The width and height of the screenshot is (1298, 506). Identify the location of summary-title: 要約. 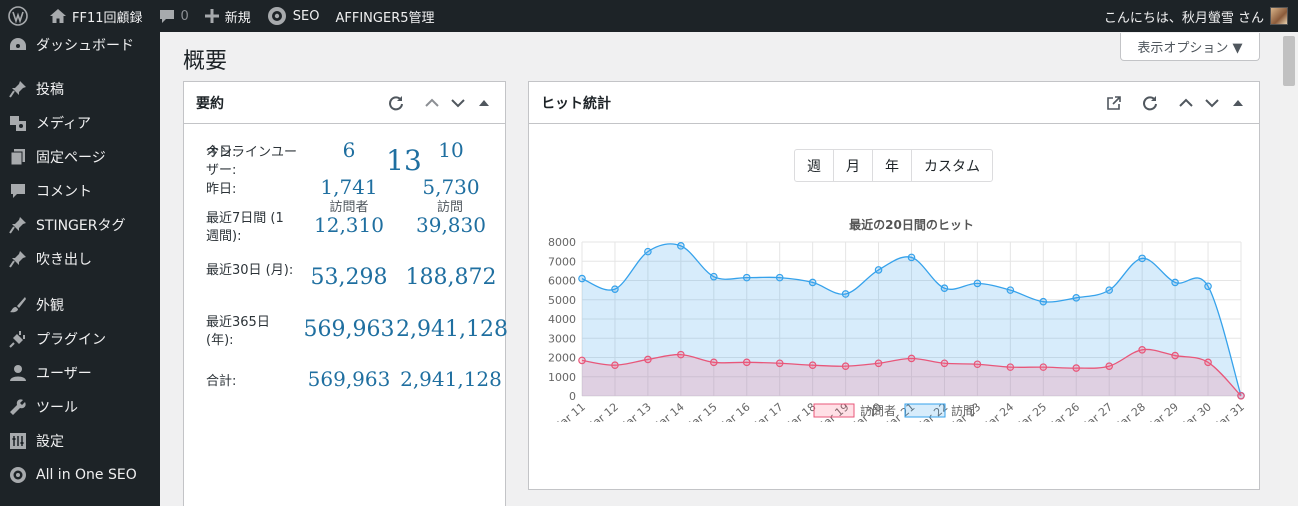
(210, 103).